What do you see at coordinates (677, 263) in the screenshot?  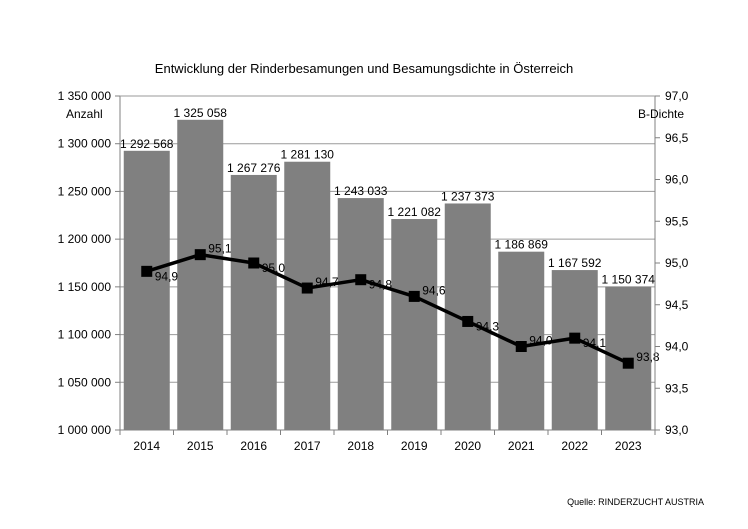 I see `y-right-tick-label: 95,0` at bounding box center [677, 263].